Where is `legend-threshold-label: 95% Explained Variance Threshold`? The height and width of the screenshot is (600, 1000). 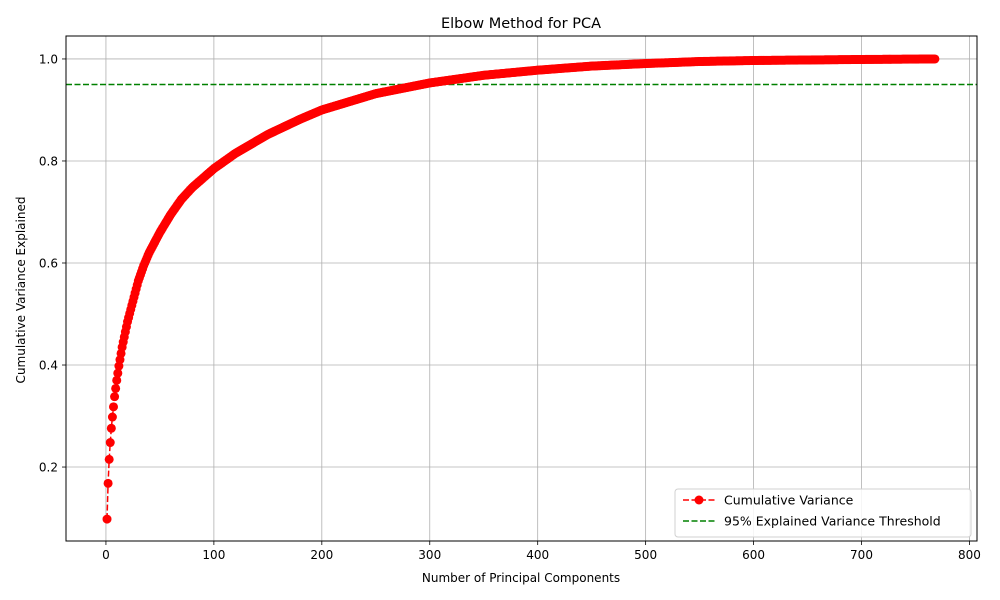 legend-threshold-label: 95% Explained Variance Threshold is located at coordinates (832, 521).